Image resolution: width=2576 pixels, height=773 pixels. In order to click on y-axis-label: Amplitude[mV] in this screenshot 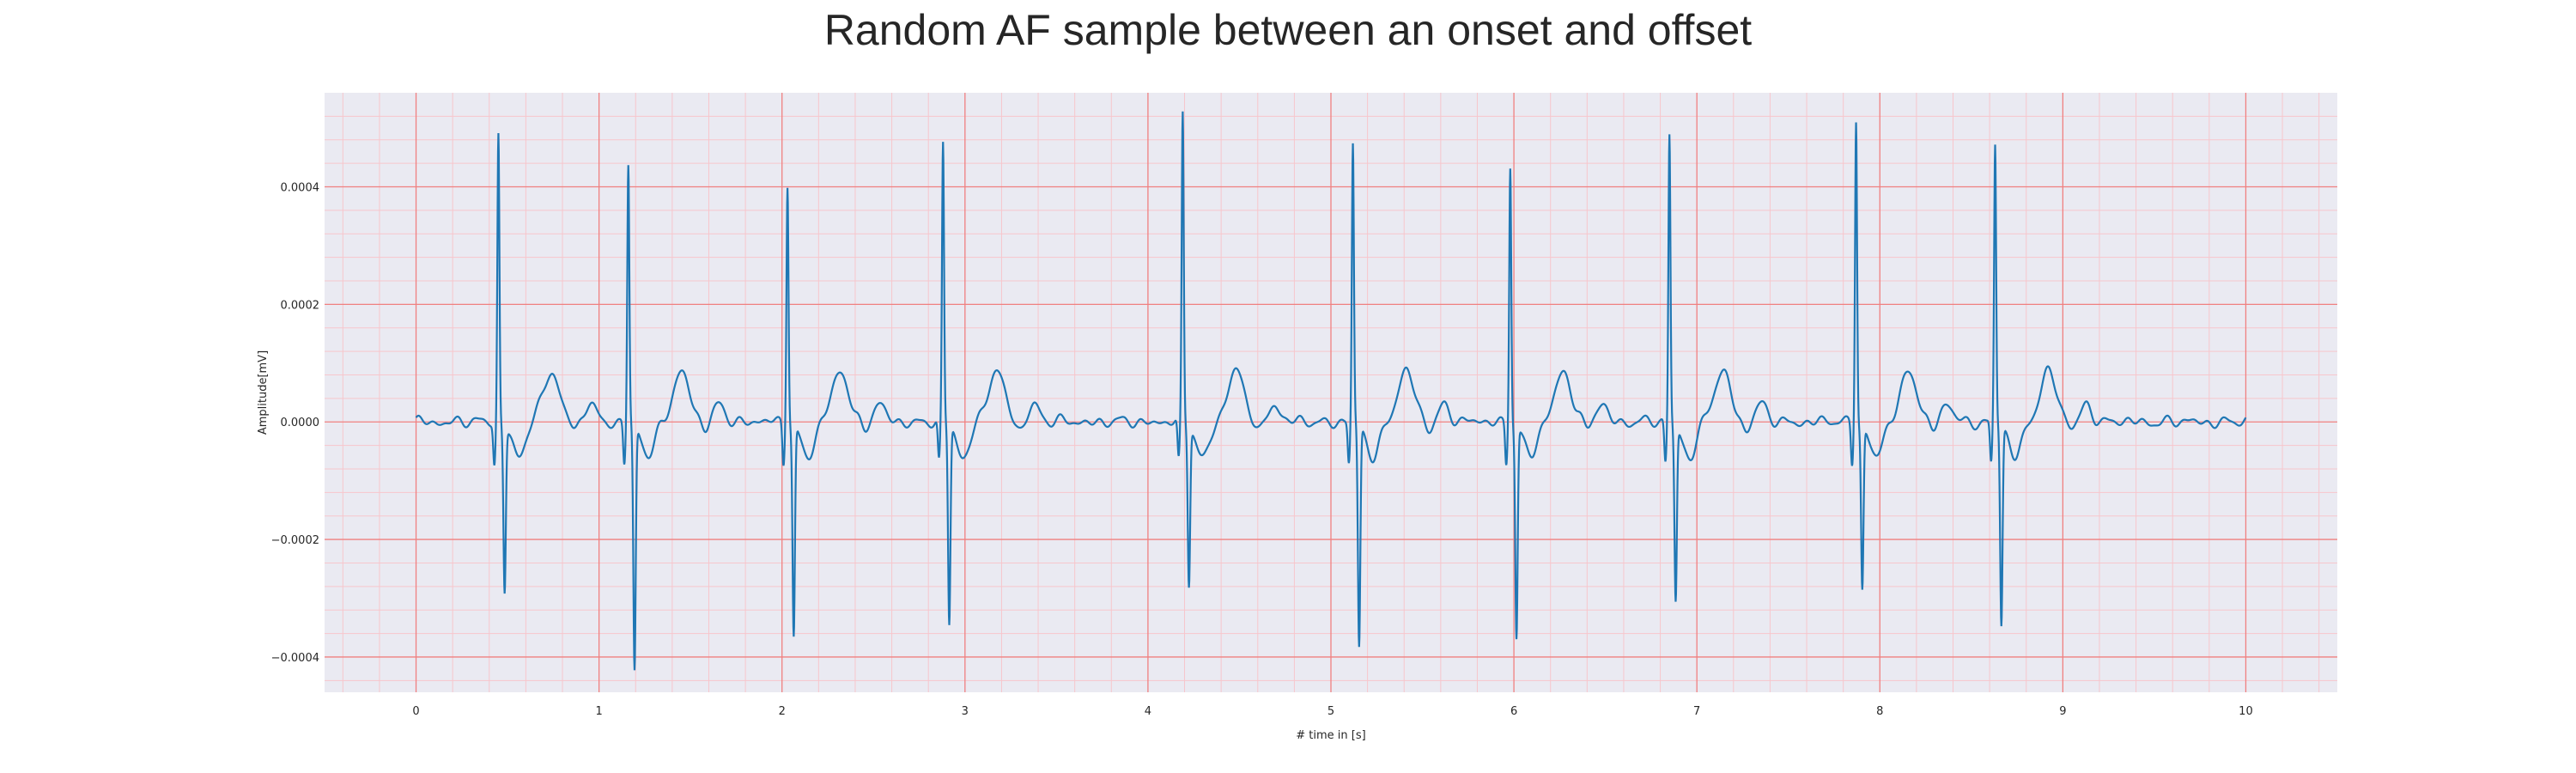, I will do `click(263, 392)`.